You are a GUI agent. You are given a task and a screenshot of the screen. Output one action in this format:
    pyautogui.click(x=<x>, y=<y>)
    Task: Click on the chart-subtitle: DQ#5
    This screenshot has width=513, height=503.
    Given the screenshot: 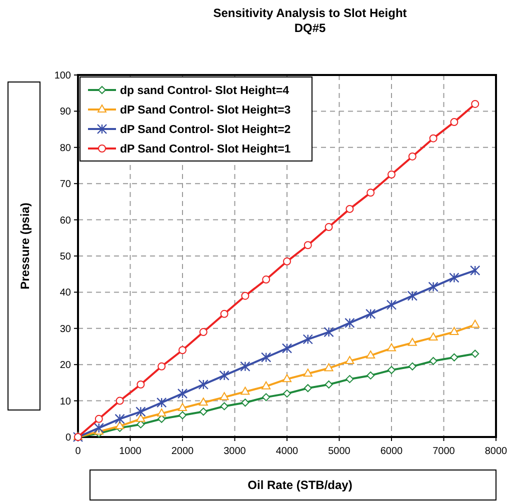 What is the action you would take?
    pyautogui.click(x=310, y=28)
    